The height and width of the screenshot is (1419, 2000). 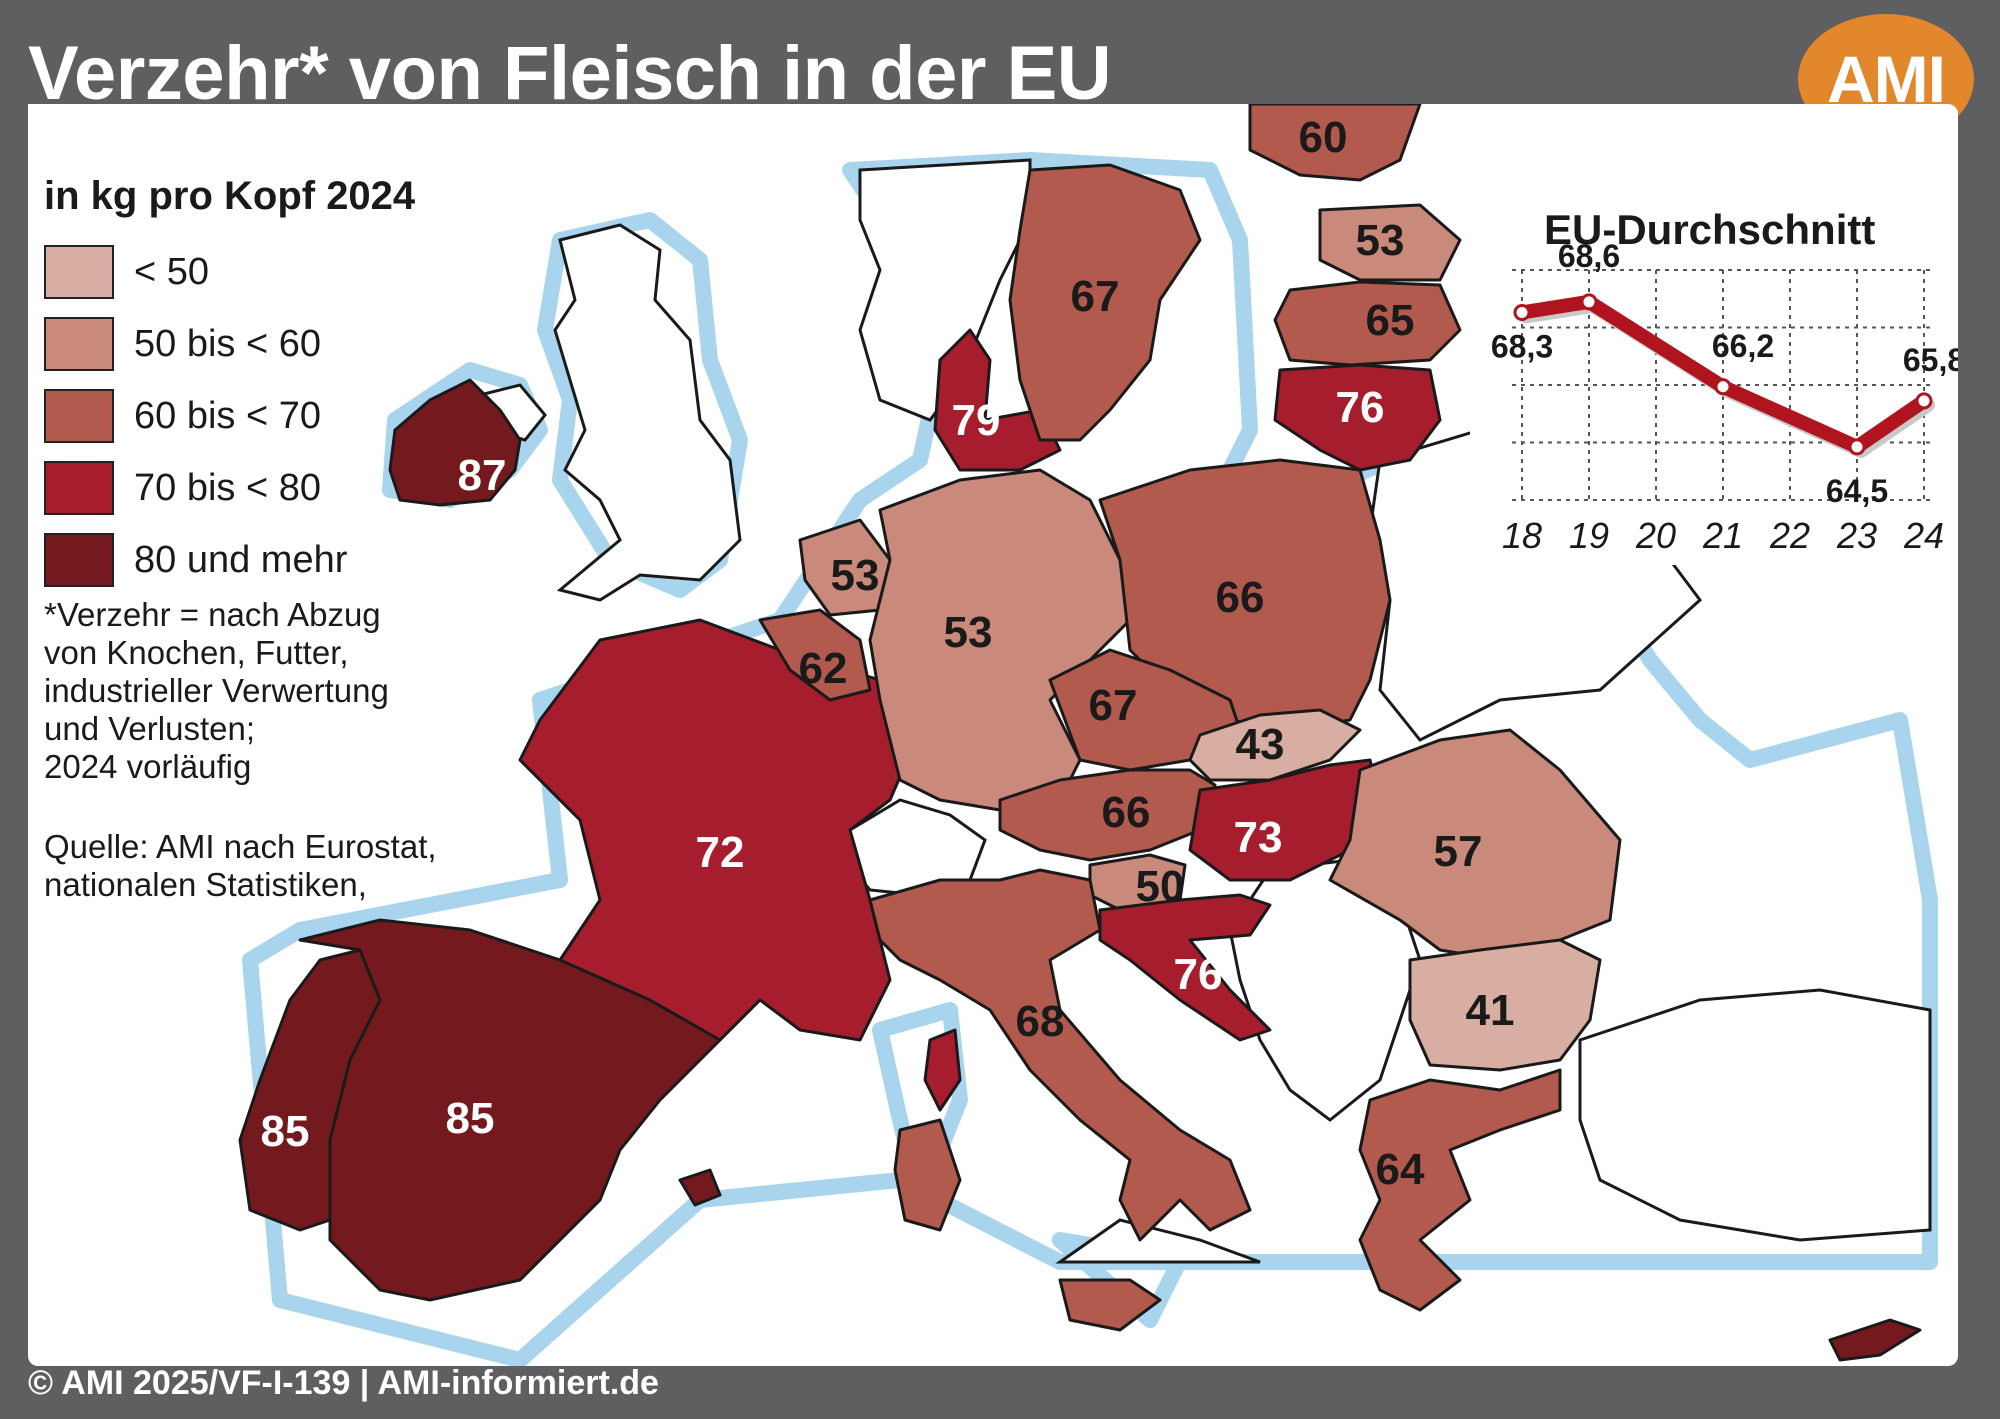 I want to click on data-label: 68,3, so click(x=1522, y=346).